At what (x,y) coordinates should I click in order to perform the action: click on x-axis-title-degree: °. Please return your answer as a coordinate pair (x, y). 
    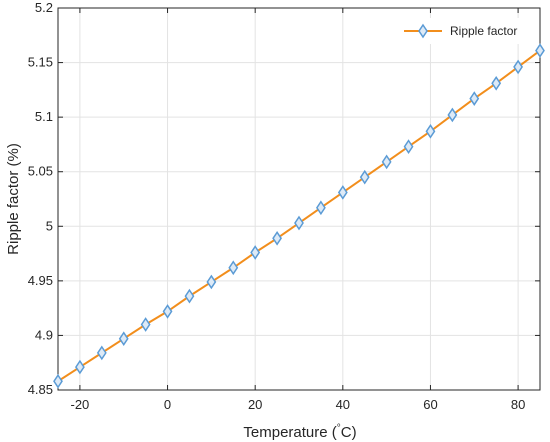
    Looking at the image, I should click on (339, 428).